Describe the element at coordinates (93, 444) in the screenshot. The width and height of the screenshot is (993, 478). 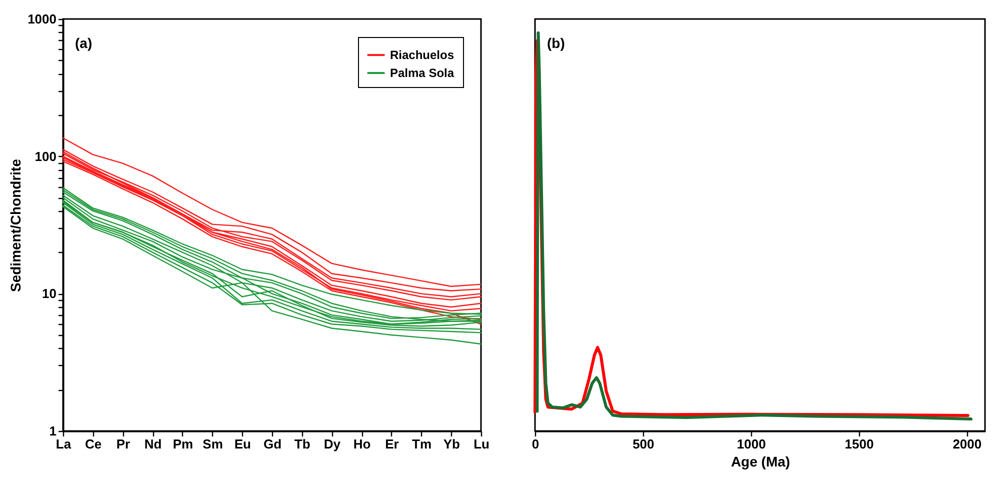
I see `x-tick-label: Ce` at that location.